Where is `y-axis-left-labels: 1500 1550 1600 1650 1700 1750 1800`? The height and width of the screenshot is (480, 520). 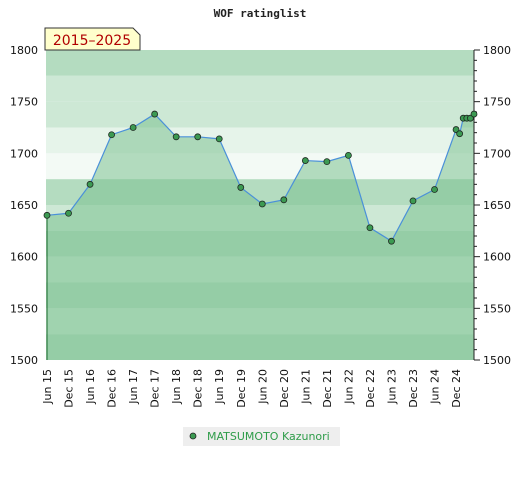 y-axis-left-labels: 1500 1550 1600 1650 1700 1750 1800 is located at coordinates (24, 205).